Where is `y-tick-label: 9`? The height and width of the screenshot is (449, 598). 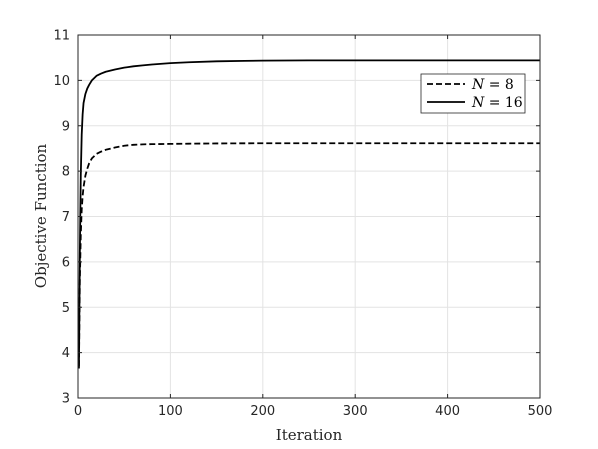 y-tick-label: 9 is located at coordinates (66, 126).